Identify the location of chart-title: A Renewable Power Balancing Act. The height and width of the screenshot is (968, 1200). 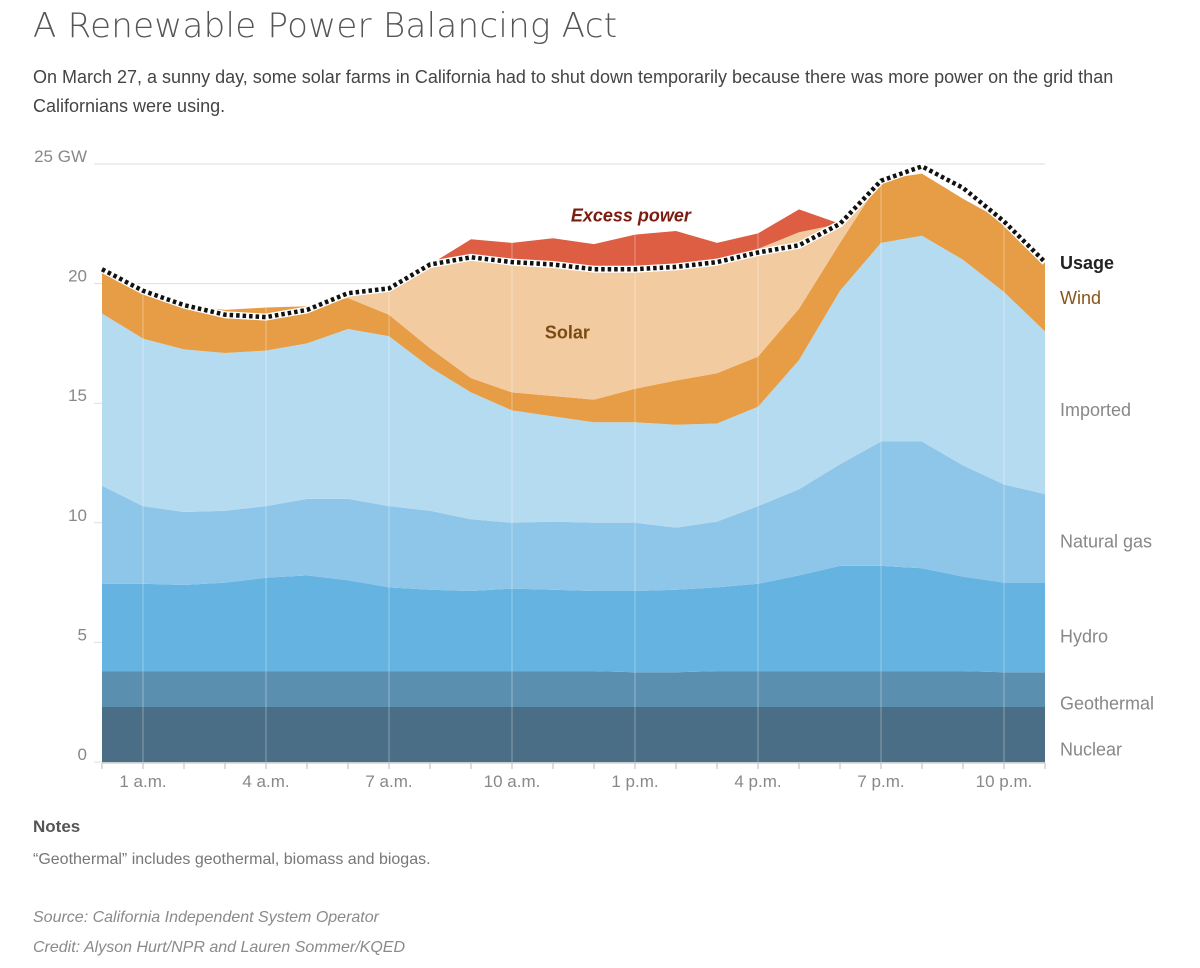
(325, 26).